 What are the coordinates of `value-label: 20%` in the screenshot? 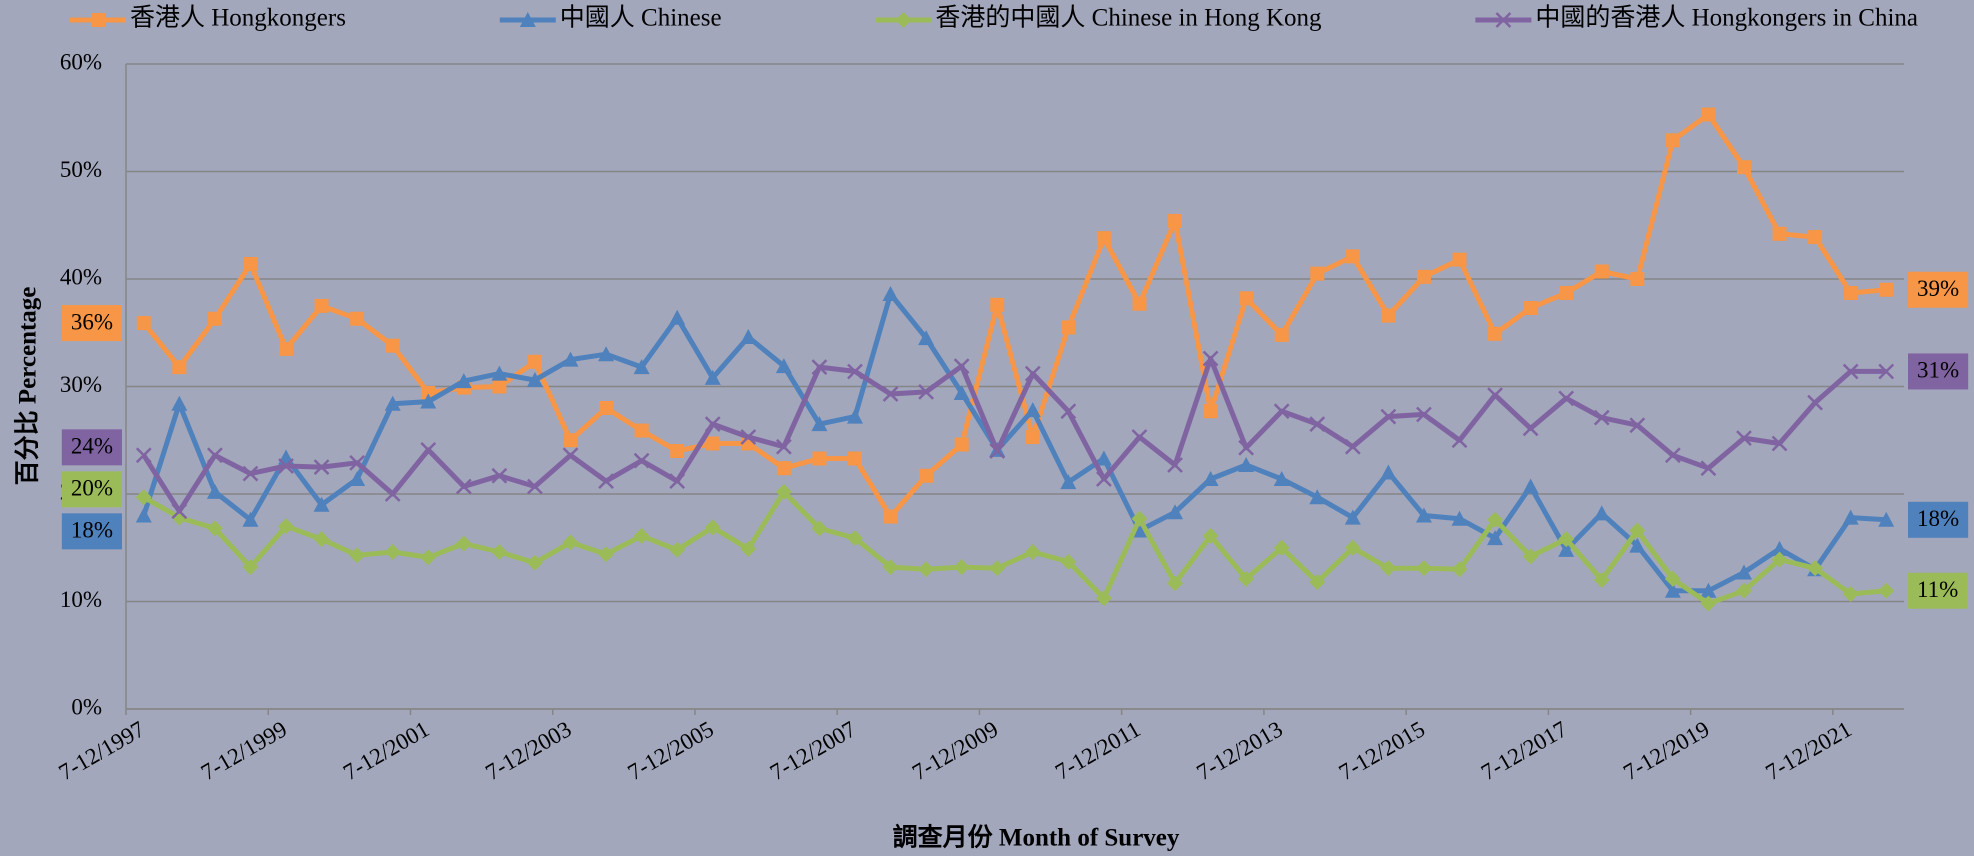 It's located at (91, 489).